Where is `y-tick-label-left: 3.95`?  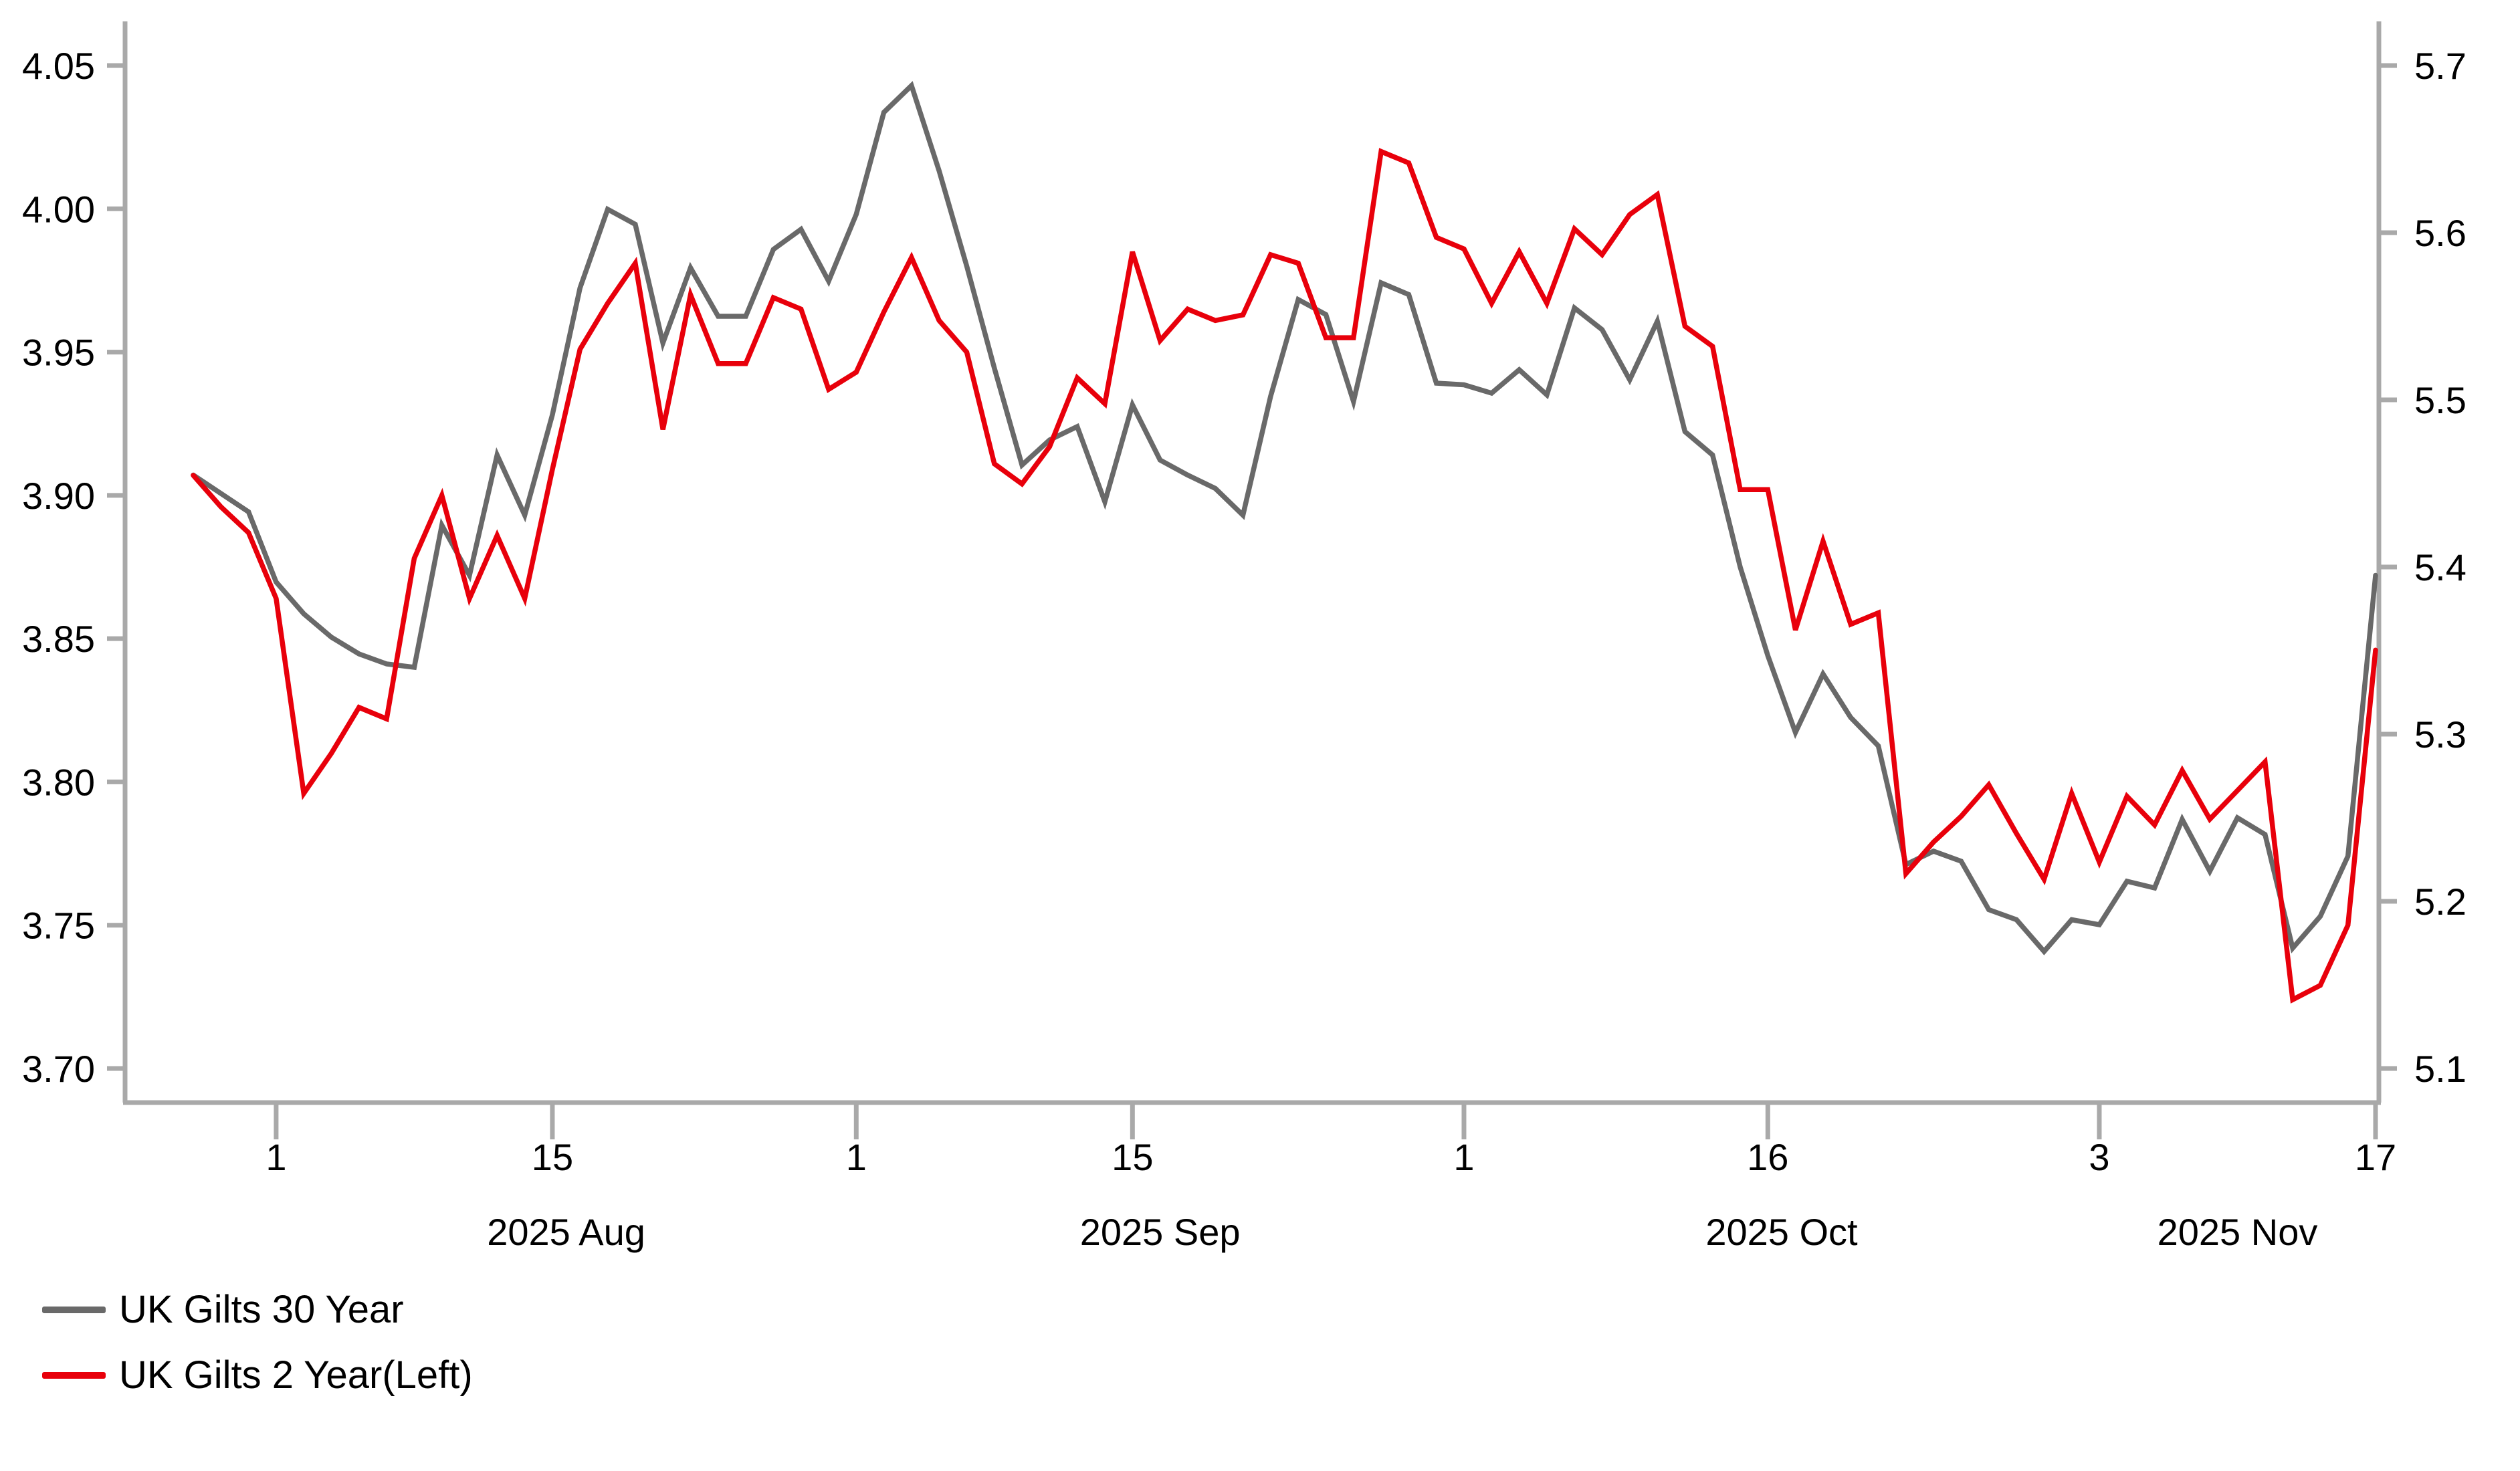
y-tick-label-left: 3.95 is located at coordinates (58, 353).